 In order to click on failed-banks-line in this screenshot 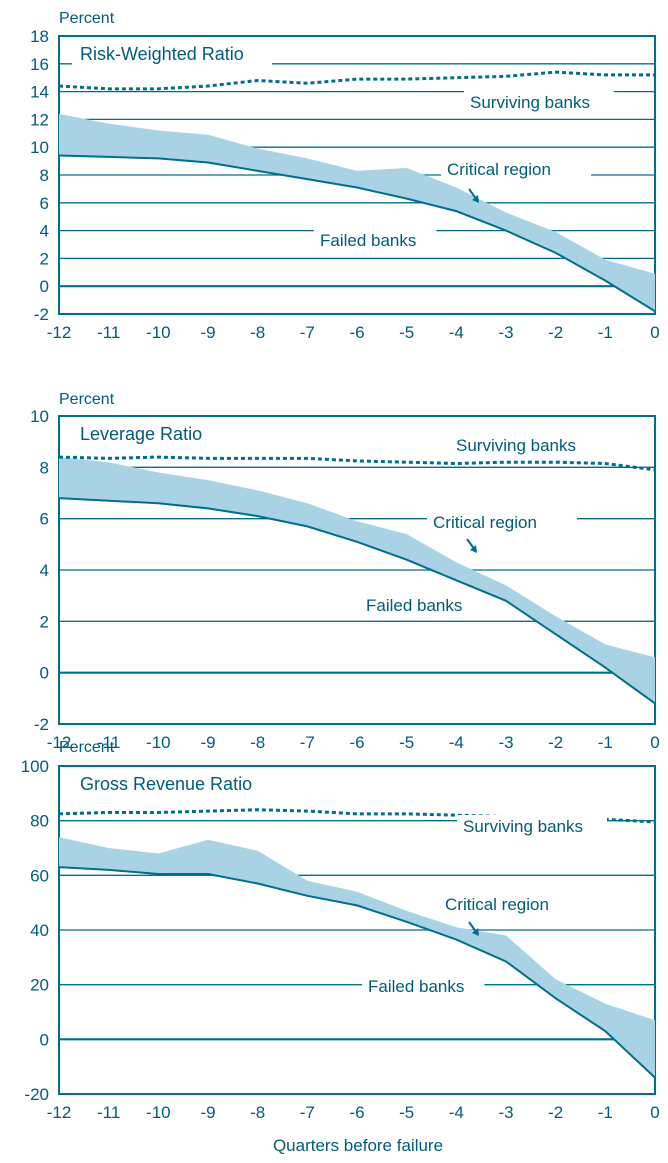, I will do `click(357, 233)`.